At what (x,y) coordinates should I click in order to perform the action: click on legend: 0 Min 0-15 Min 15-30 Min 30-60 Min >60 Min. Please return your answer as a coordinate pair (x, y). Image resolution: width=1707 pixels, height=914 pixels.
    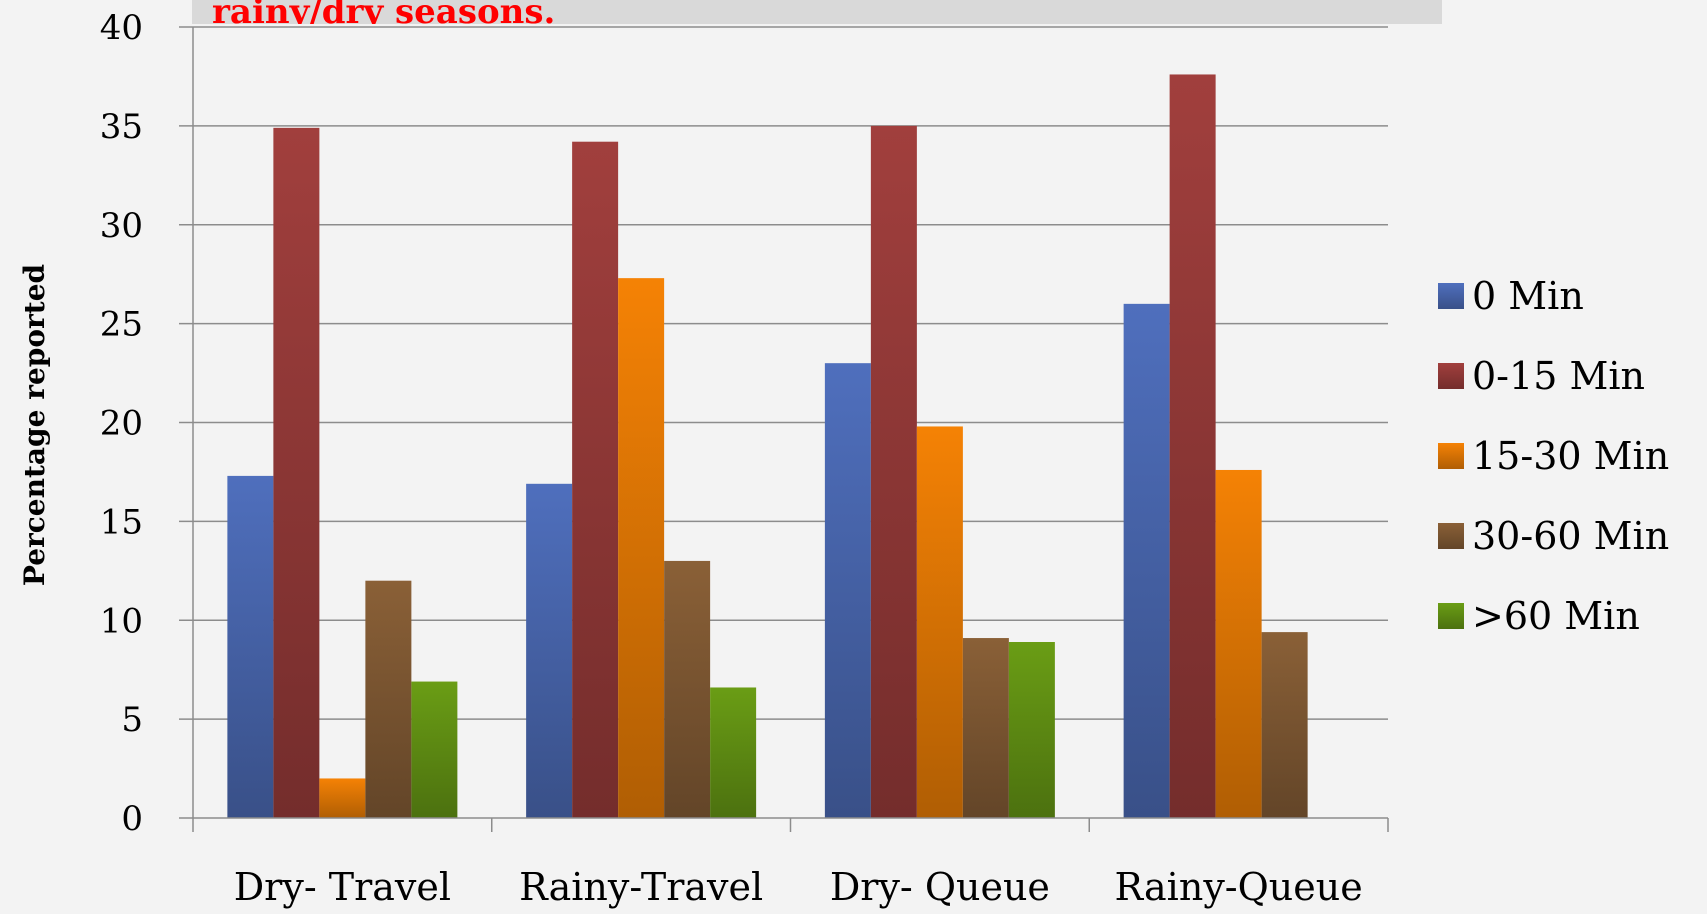
    Looking at the image, I should click on (1553, 456).